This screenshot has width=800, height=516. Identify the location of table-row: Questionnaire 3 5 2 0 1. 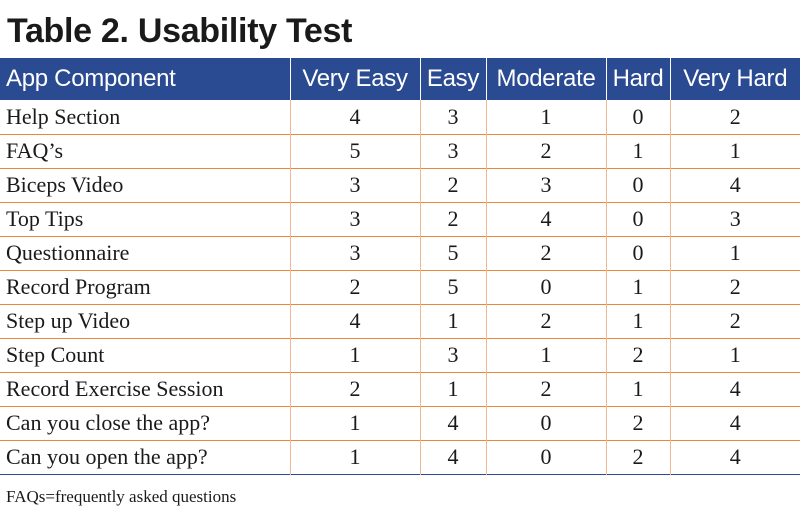
(400, 253).